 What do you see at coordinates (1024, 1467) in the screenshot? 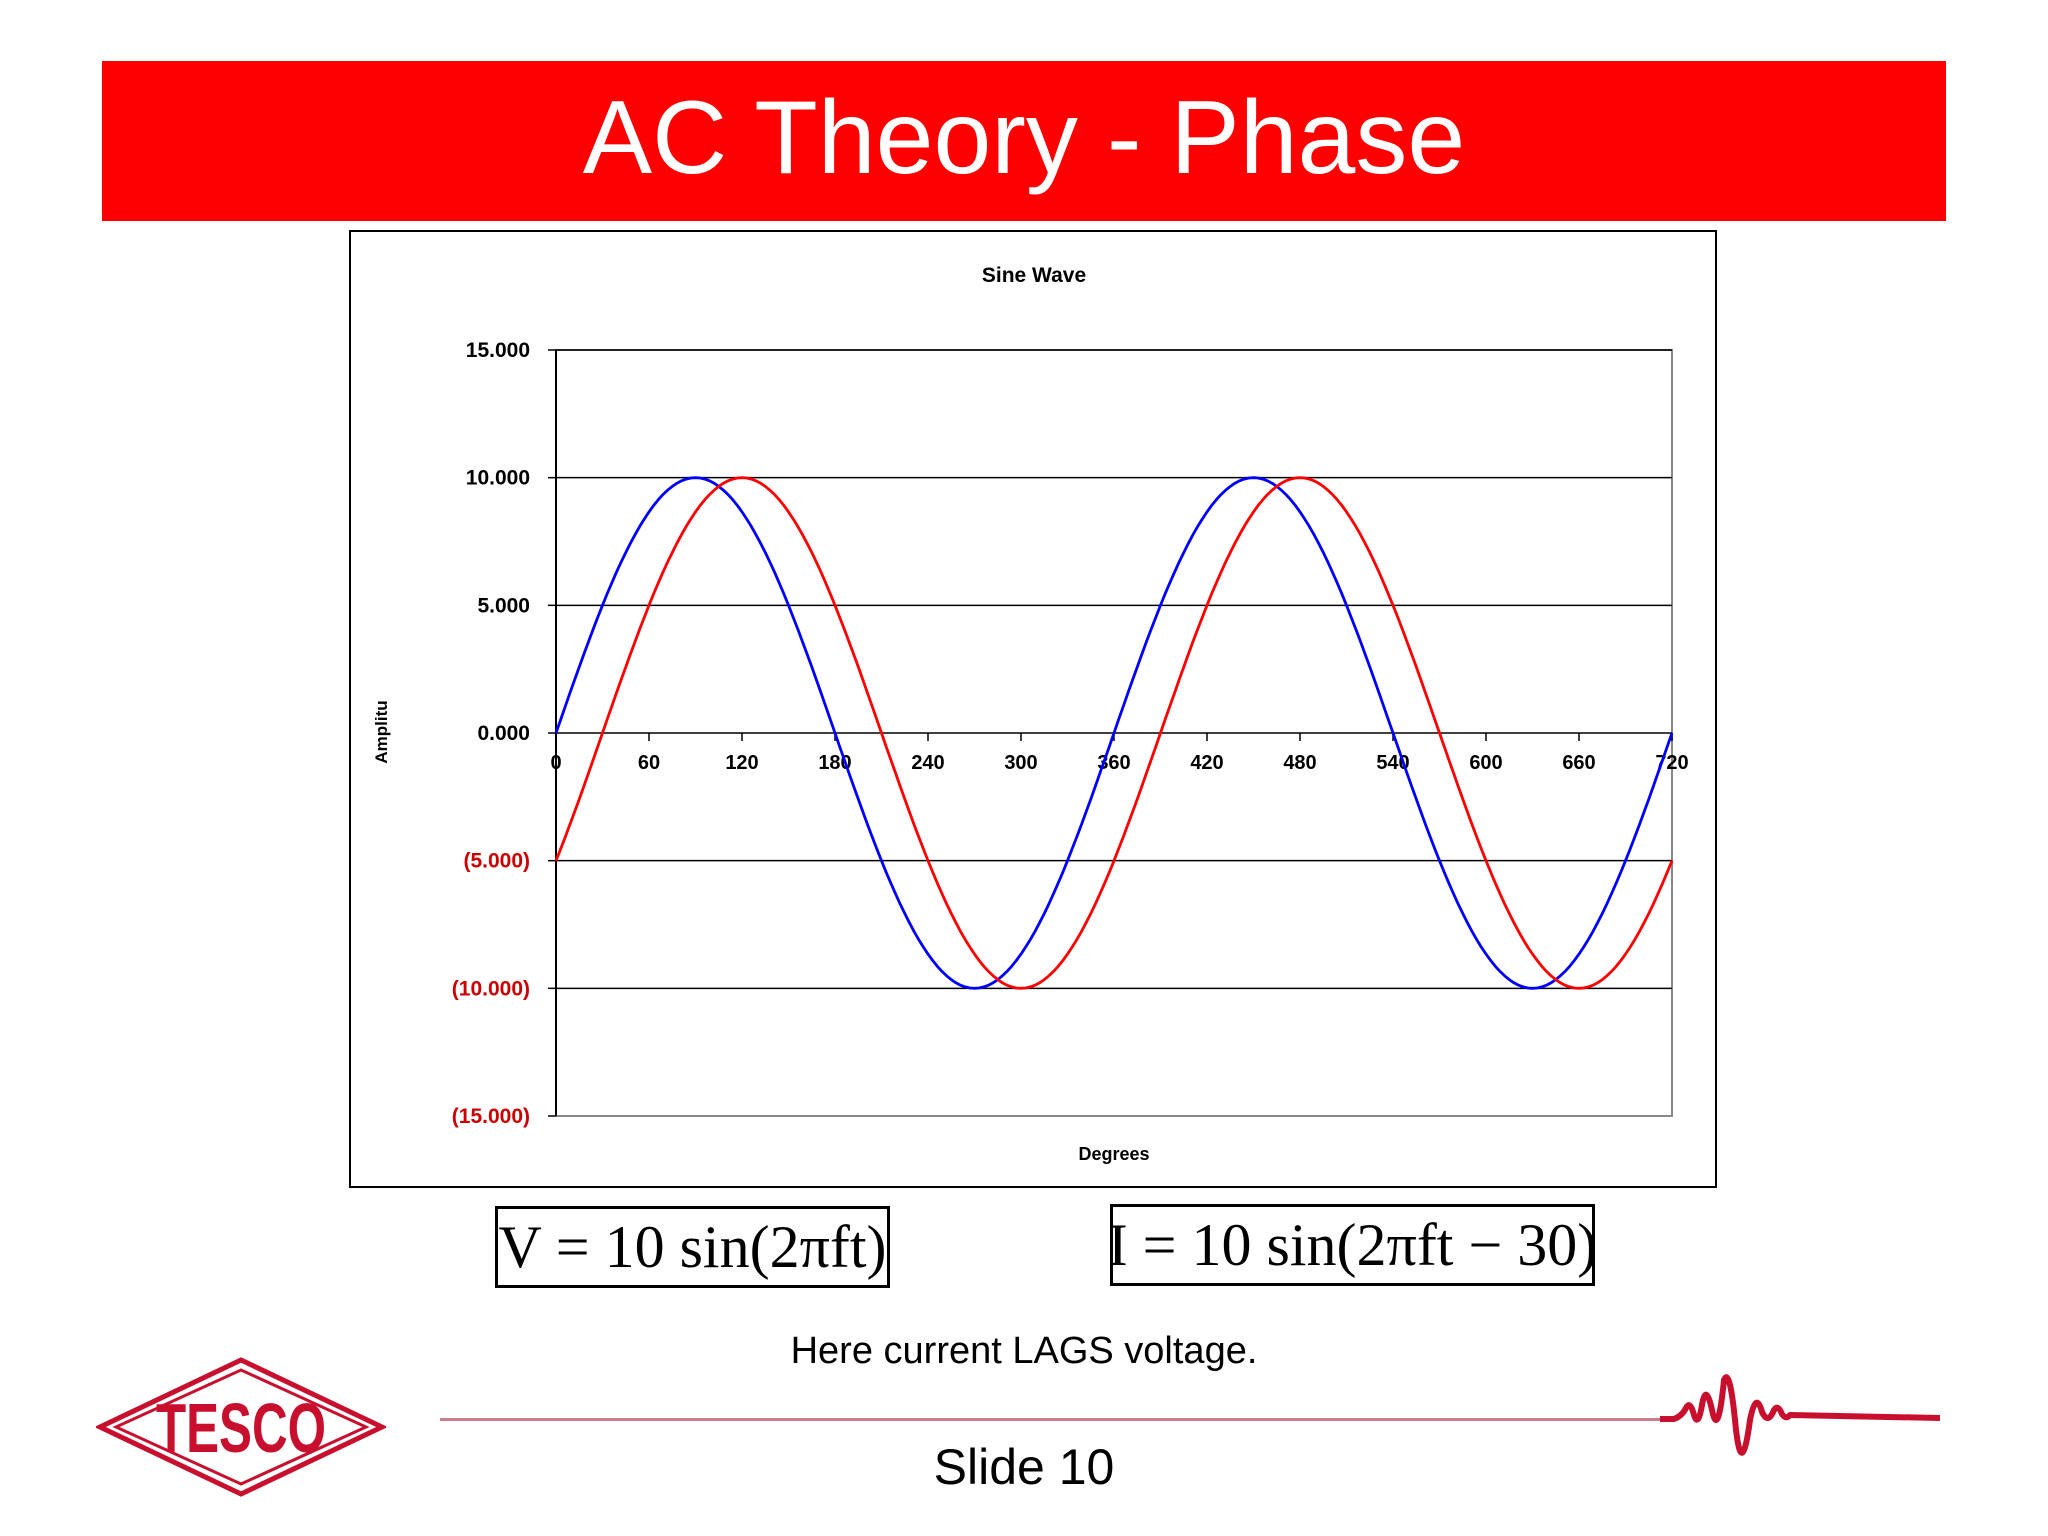
I see `slide-number: Slide 10` at bounding box center [1024, 1467].